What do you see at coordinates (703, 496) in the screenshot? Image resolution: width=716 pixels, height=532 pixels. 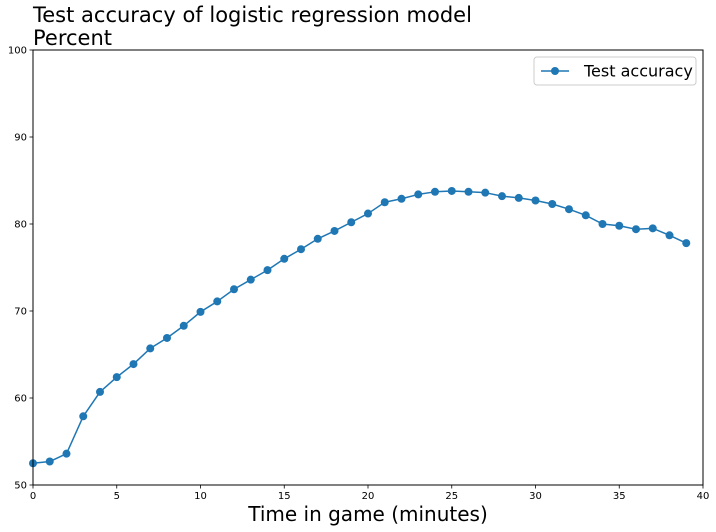 I see `x-tick-label: 40` at bounding box center [703, 496].